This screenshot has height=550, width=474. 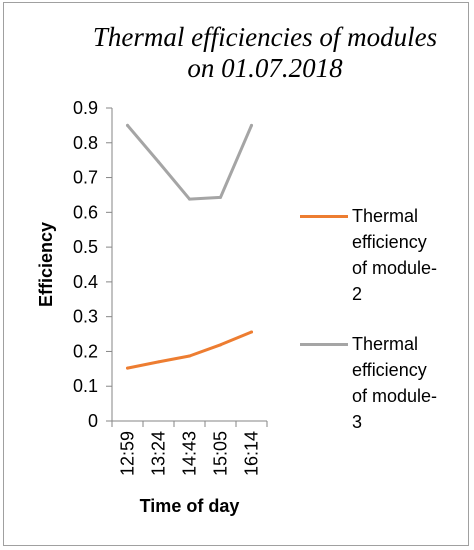 What do you see at coordinates (85, 317) in the screenshot?
I see `y-tick-label: 0.3` at bounding box center [85, 317].